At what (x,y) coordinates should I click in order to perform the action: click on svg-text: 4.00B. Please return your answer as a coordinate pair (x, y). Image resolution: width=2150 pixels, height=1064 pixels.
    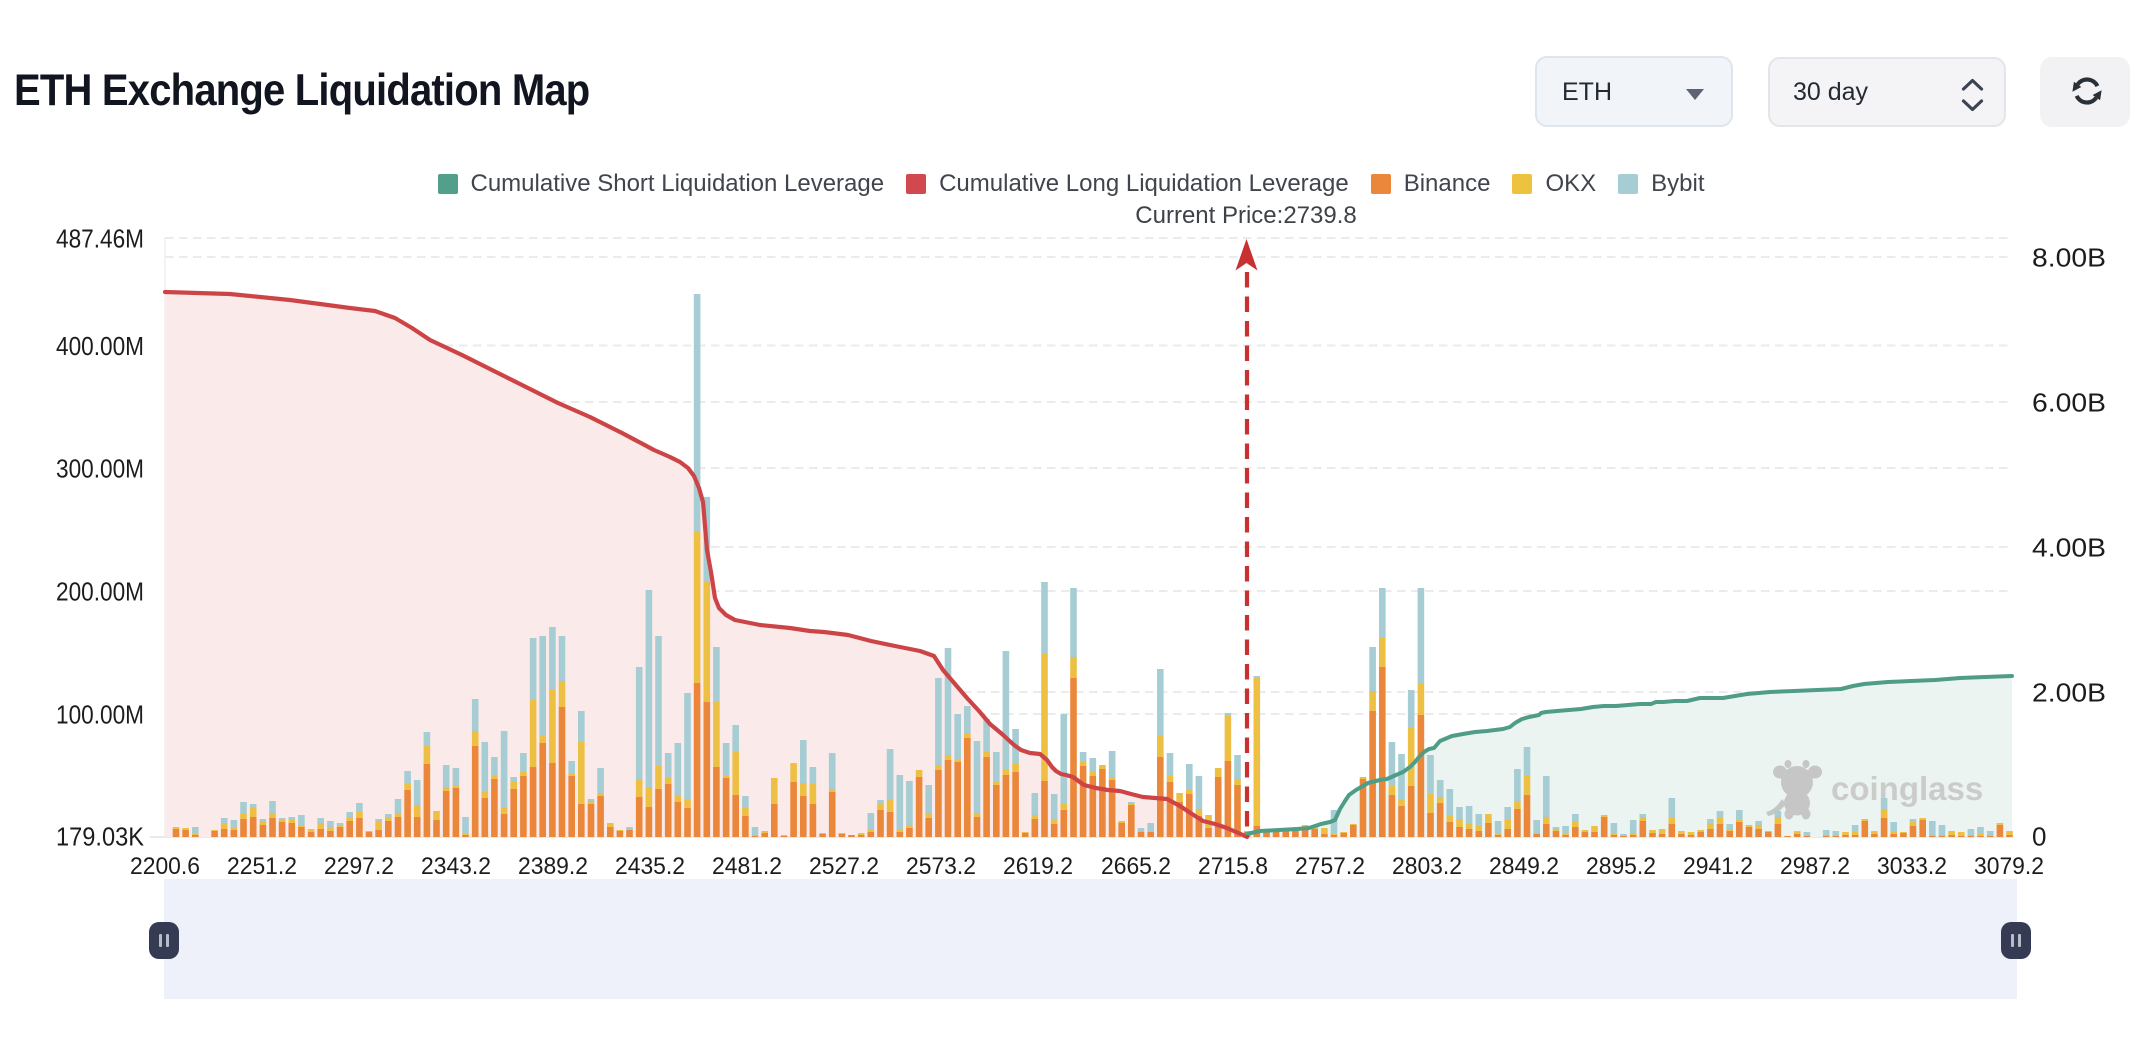
    Looking at the image, I should click on (2069, 548).